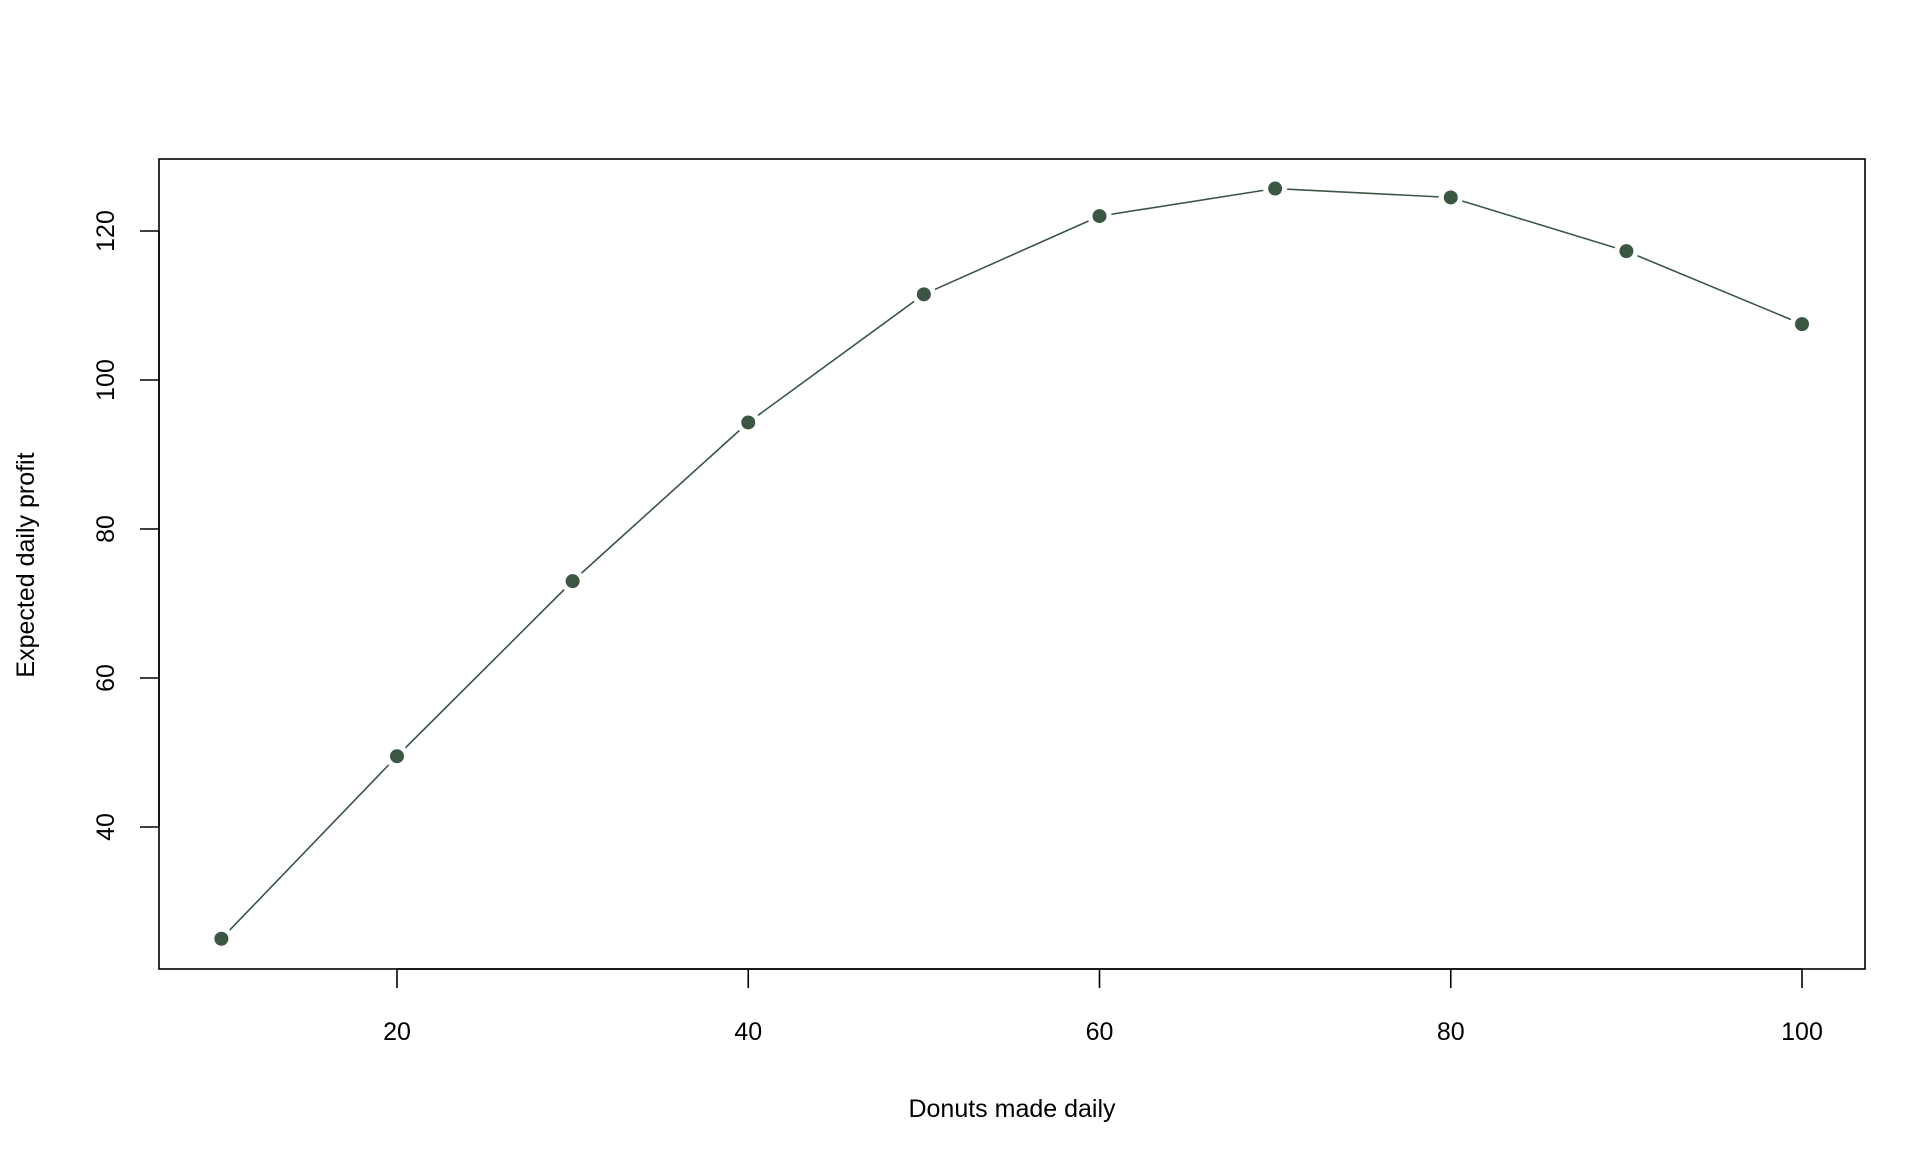 Image resolution: width=1920 pixels, height=1152 pixels. What do you see at coordinates (106, 529) in the screenshot?
I see `y-tick-label: 80` at bounding box center [106, 529].